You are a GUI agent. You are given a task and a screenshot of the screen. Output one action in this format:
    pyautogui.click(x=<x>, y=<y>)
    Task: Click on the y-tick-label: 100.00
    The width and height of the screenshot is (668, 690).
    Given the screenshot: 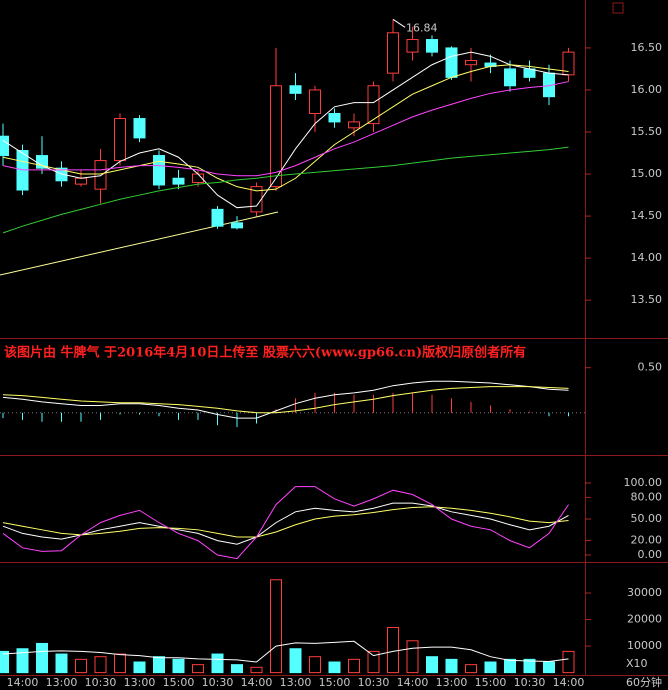 What is the action you would take?
    pyautogui.click(x=643, y=482)
    